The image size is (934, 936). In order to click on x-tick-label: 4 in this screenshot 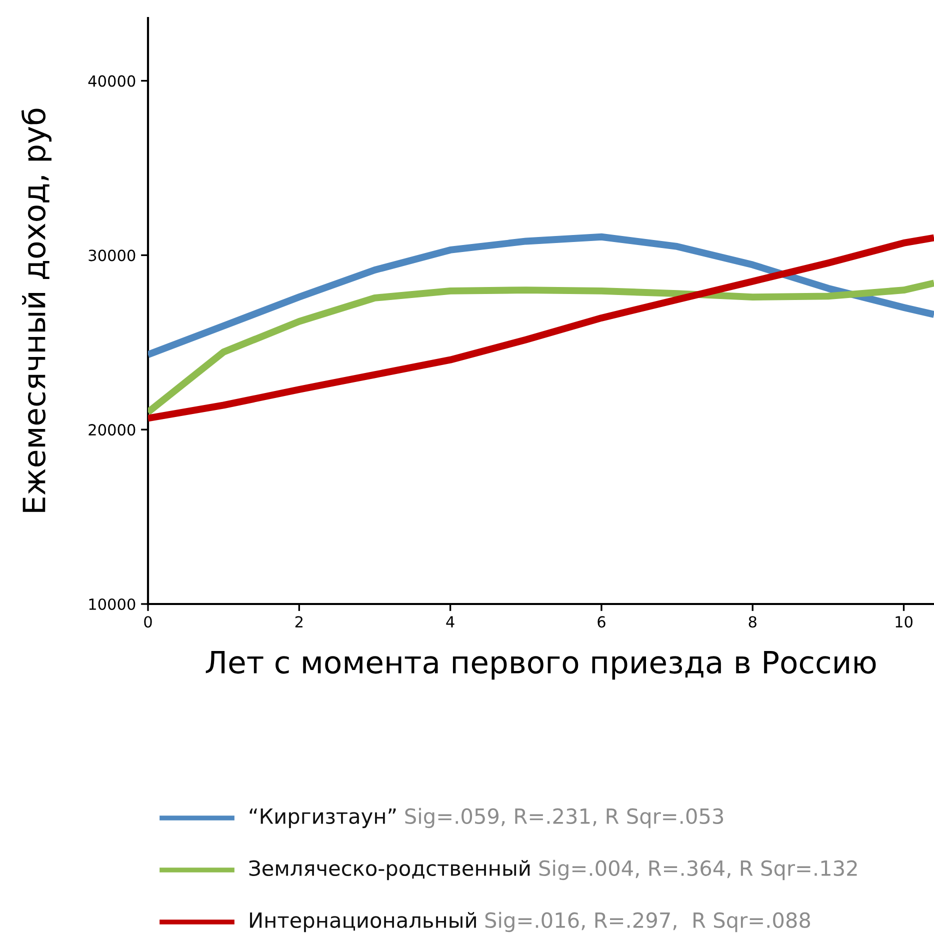, I will do `click(450, 622)`.